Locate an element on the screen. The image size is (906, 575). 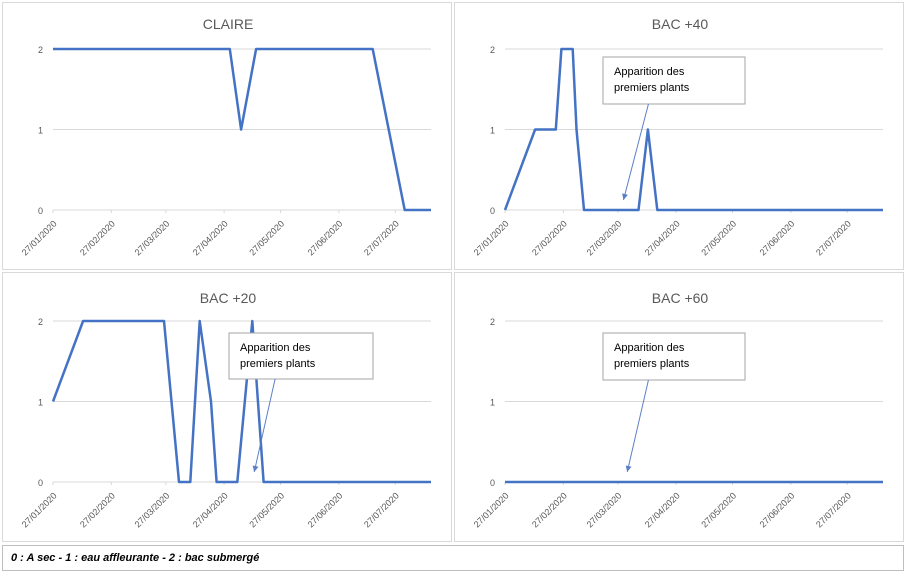
chart-title: BAC +20 is located at coordinates (228, 298).